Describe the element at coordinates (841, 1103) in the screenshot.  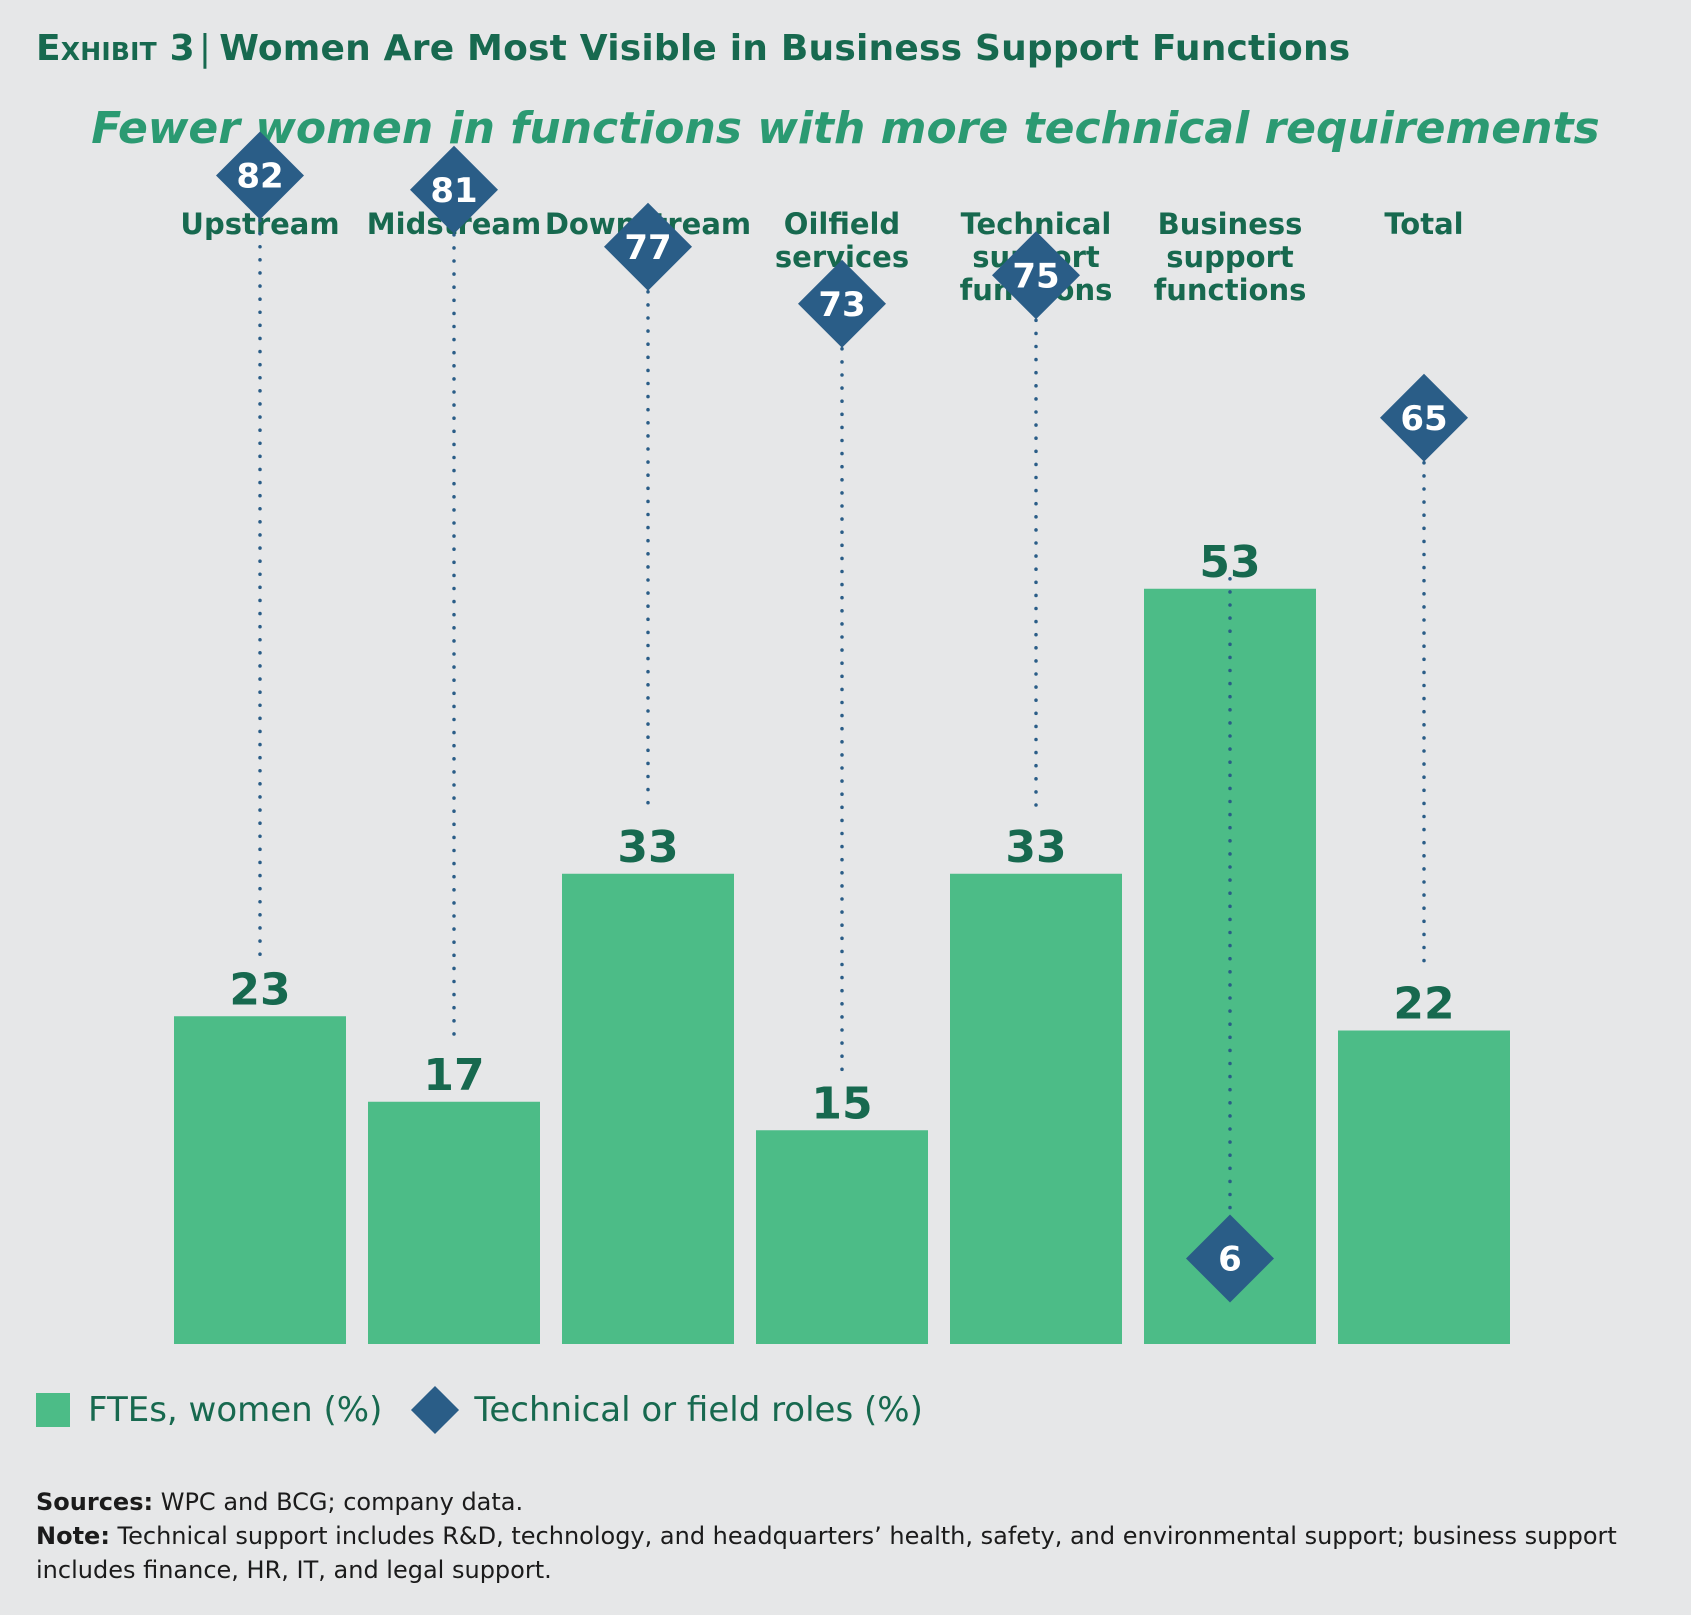
I see `bar-value-label: 15` at that location.